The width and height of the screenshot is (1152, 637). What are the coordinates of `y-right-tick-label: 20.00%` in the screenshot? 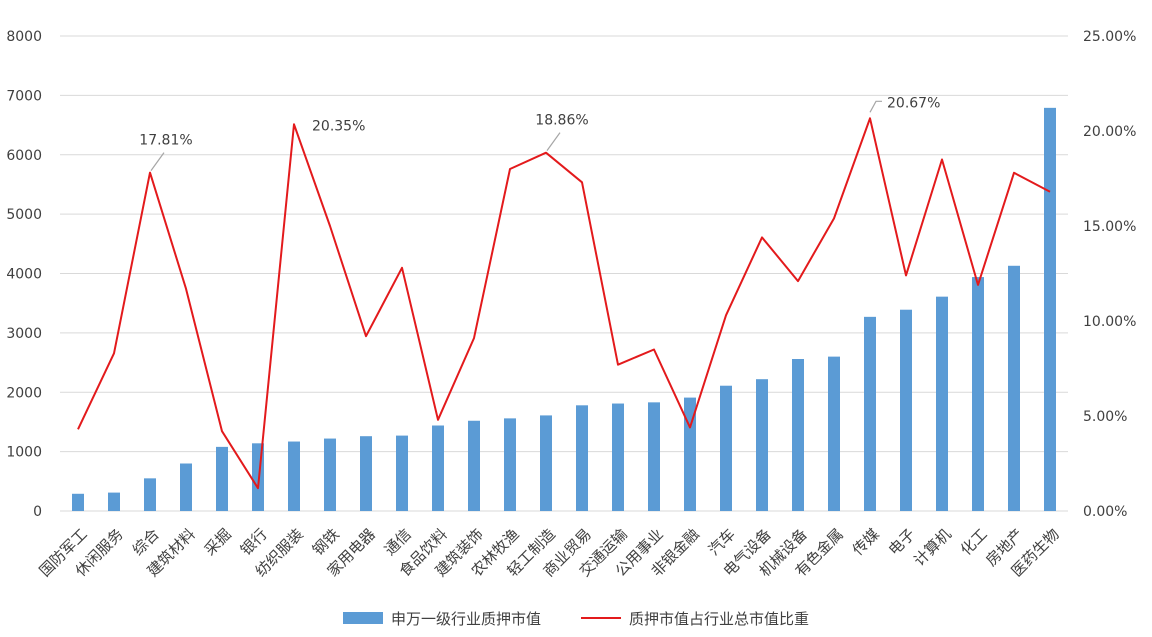 It's located at (1109, 132).